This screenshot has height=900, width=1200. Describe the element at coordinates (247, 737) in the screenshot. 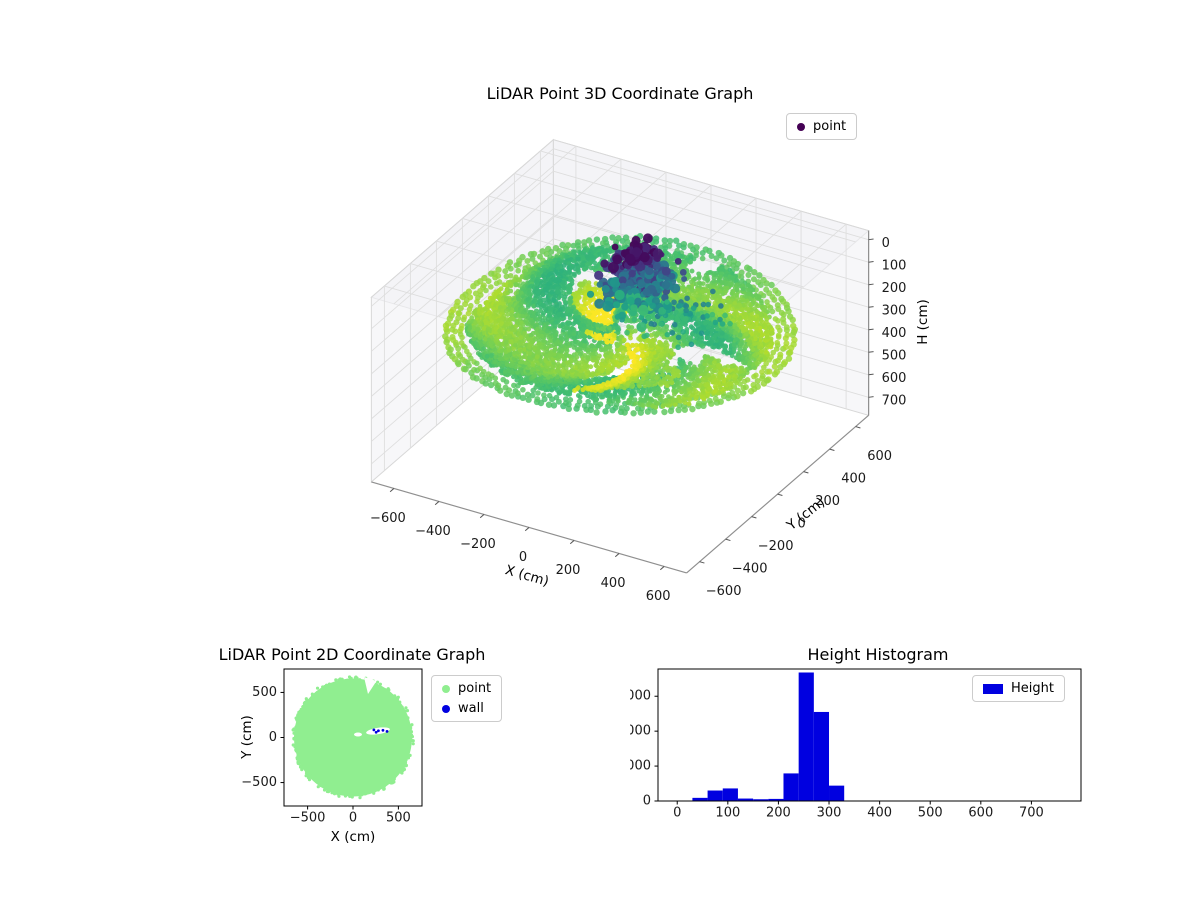

I see `plot2d-yaxis-label: Y (cm)` at that location.